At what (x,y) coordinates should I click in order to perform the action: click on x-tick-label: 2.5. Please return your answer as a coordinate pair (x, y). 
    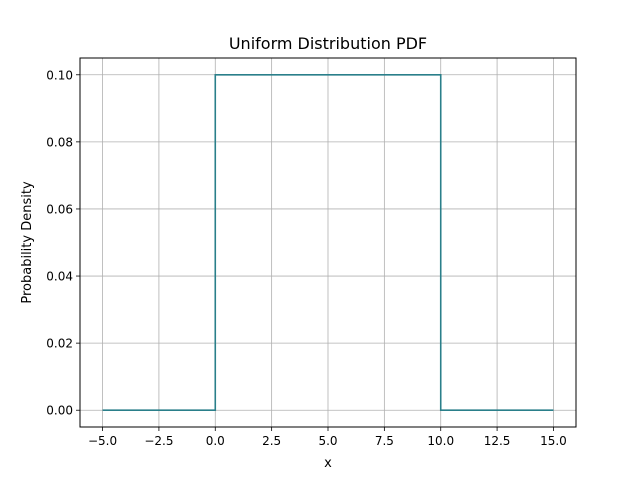
    Looking at the image, I should click on (271, 441).